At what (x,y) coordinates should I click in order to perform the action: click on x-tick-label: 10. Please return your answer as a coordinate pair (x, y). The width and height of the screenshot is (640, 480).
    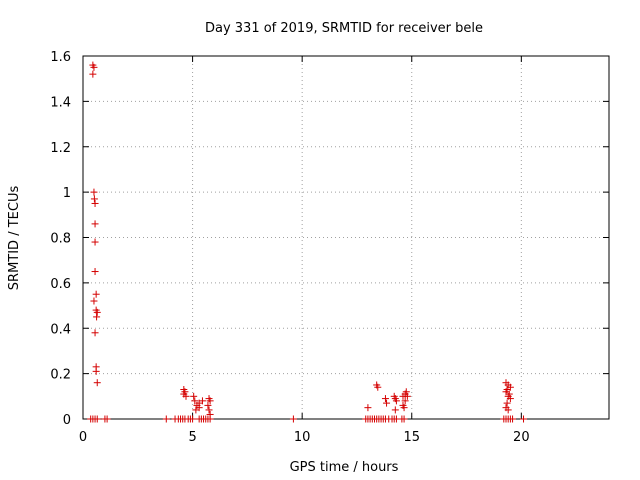
    Looking at the image, I should click on (302, 437).